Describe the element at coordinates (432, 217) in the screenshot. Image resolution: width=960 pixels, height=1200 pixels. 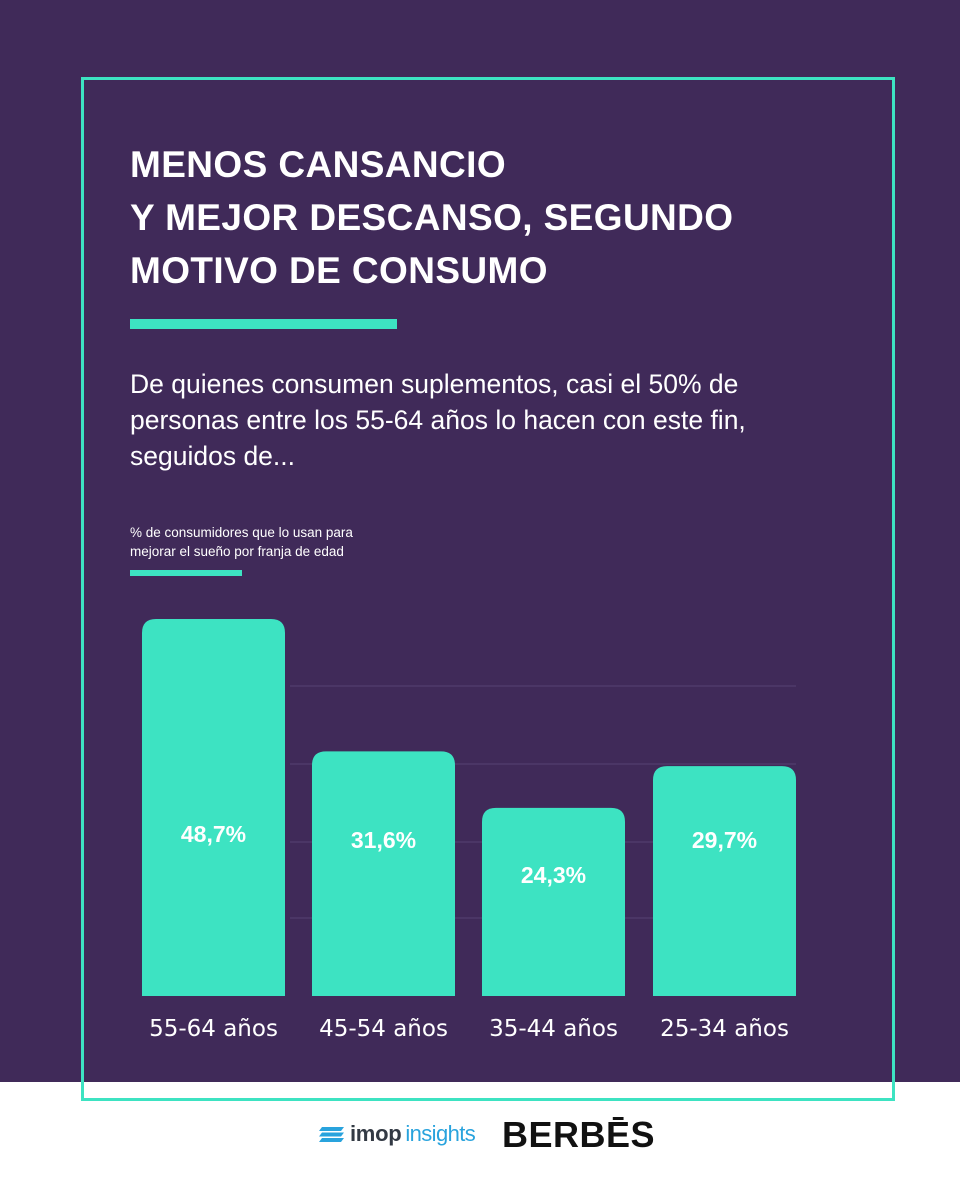
I see `title-line-2: Y MEJOR DESCANSO, SEGUNDO` at that location.